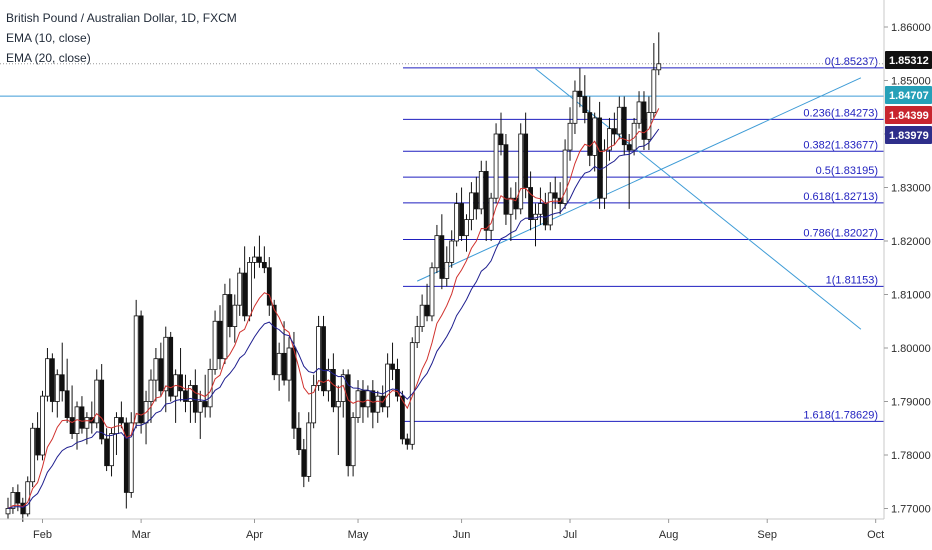  I want to click on price-tick-label: 1.82000, so click(911, 242).